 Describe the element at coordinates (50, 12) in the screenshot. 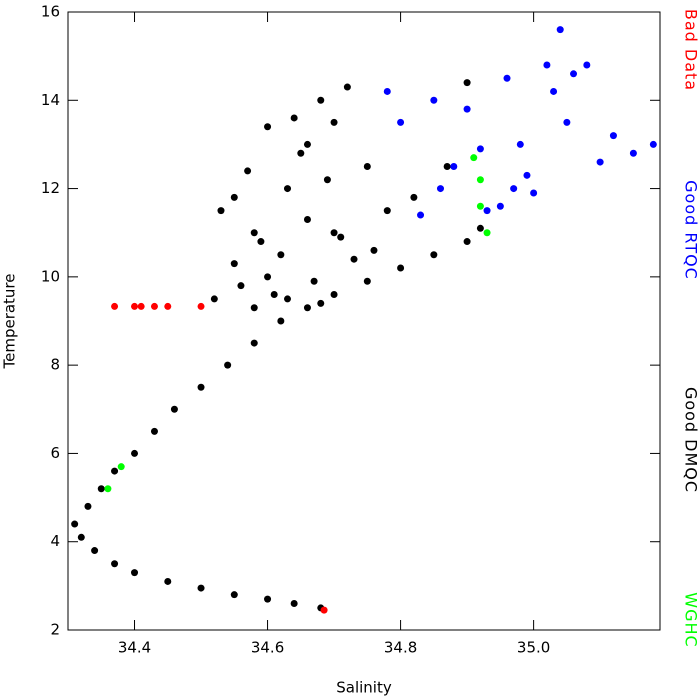

I see `y-tick-label: 16` at that location.